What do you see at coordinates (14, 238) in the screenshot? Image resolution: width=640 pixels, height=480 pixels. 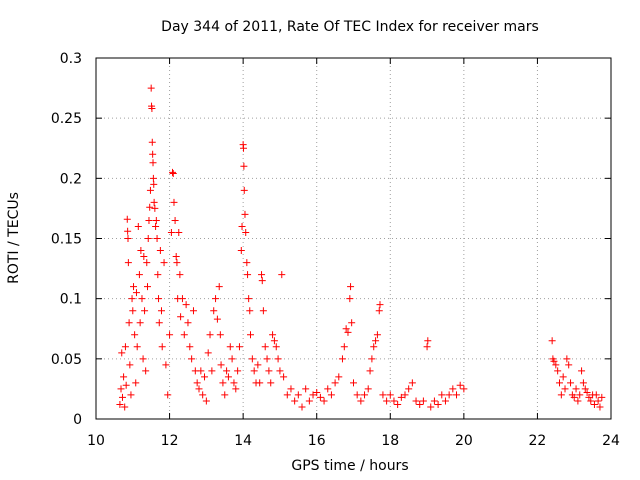 I see `y-axis-label: ROTI / TECUs` at bounding box center [14, 238].